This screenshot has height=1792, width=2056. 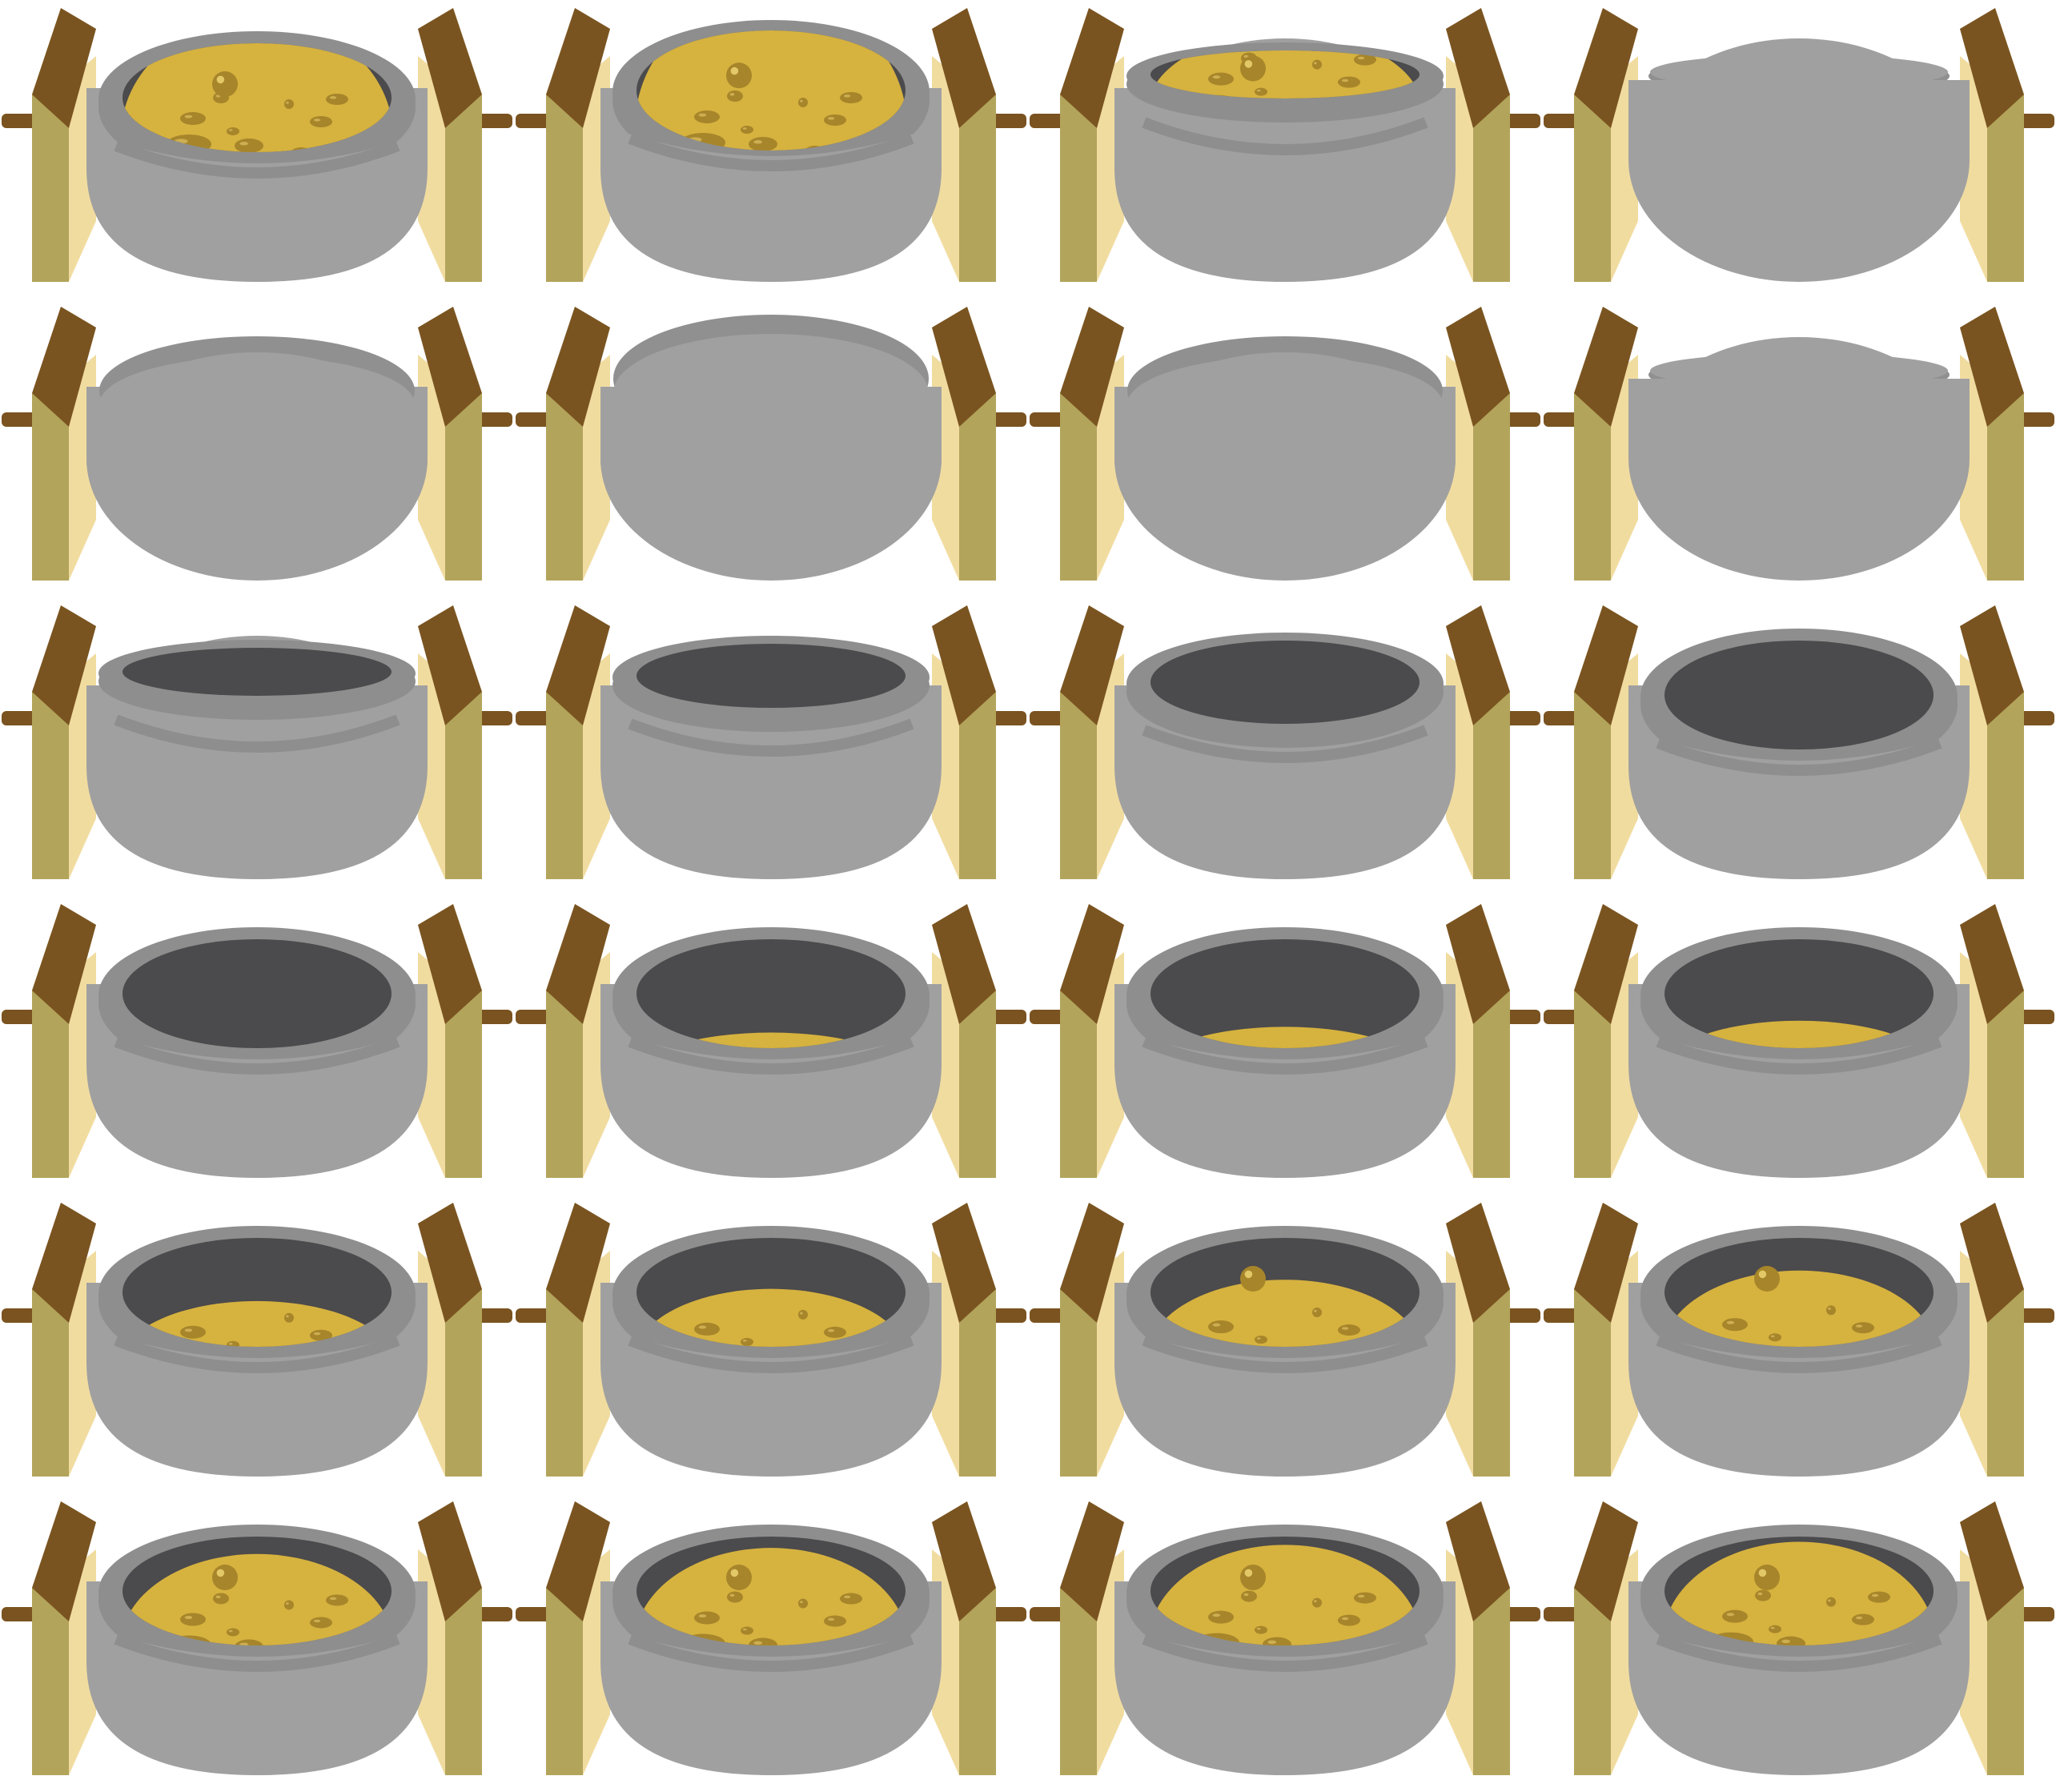 I want to click on pot-frame-r3c4, so click(x=1799, y=747).